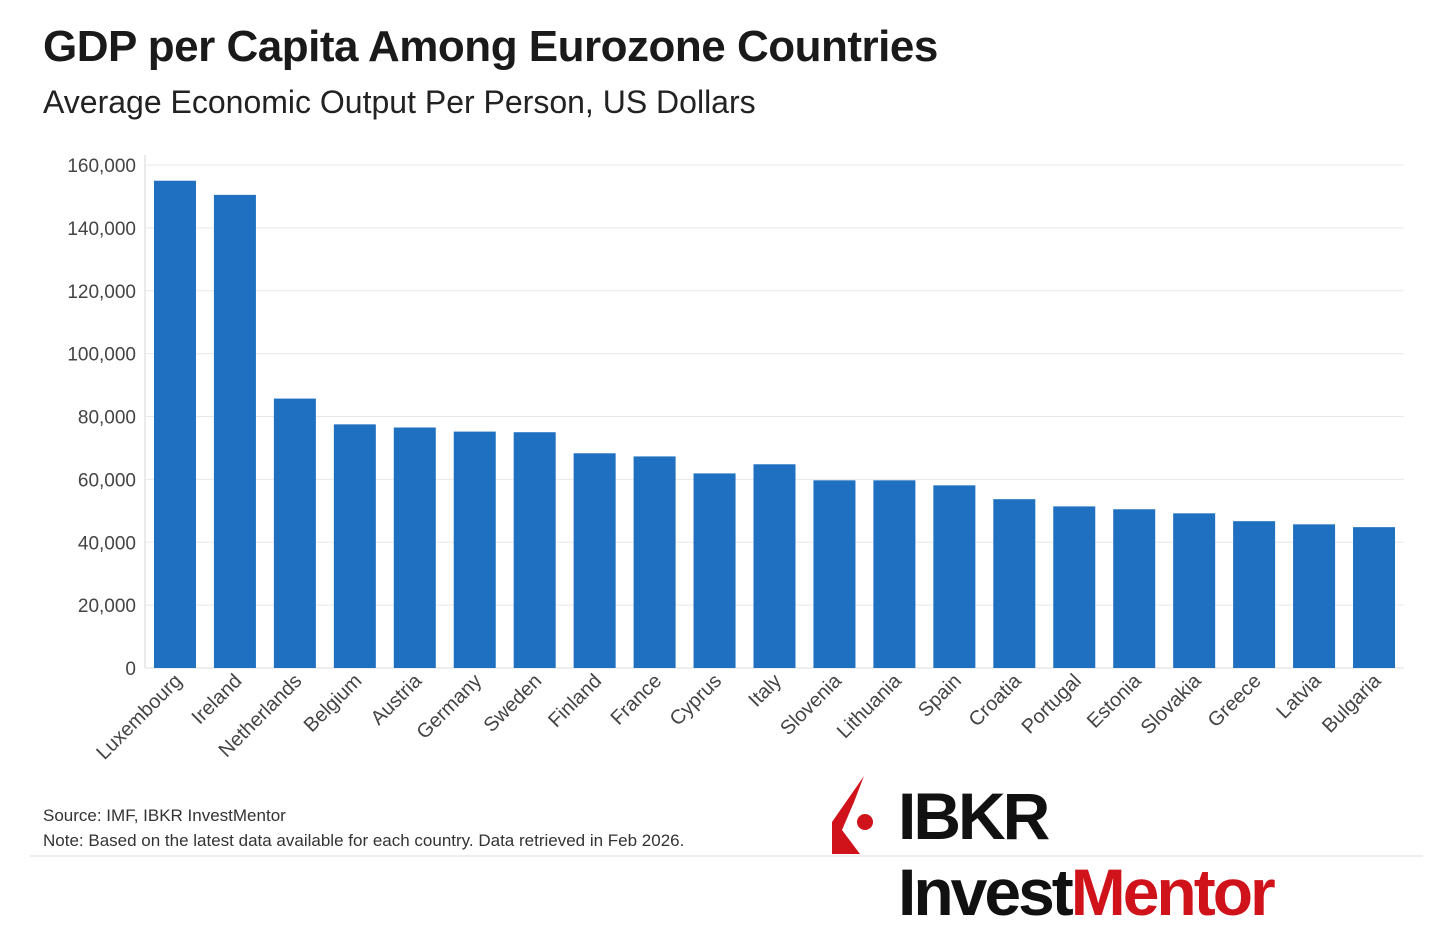  Describe the element at coordinates (107, 543) in the screenshot. I see `y-tick-label: 40,000` at that location.